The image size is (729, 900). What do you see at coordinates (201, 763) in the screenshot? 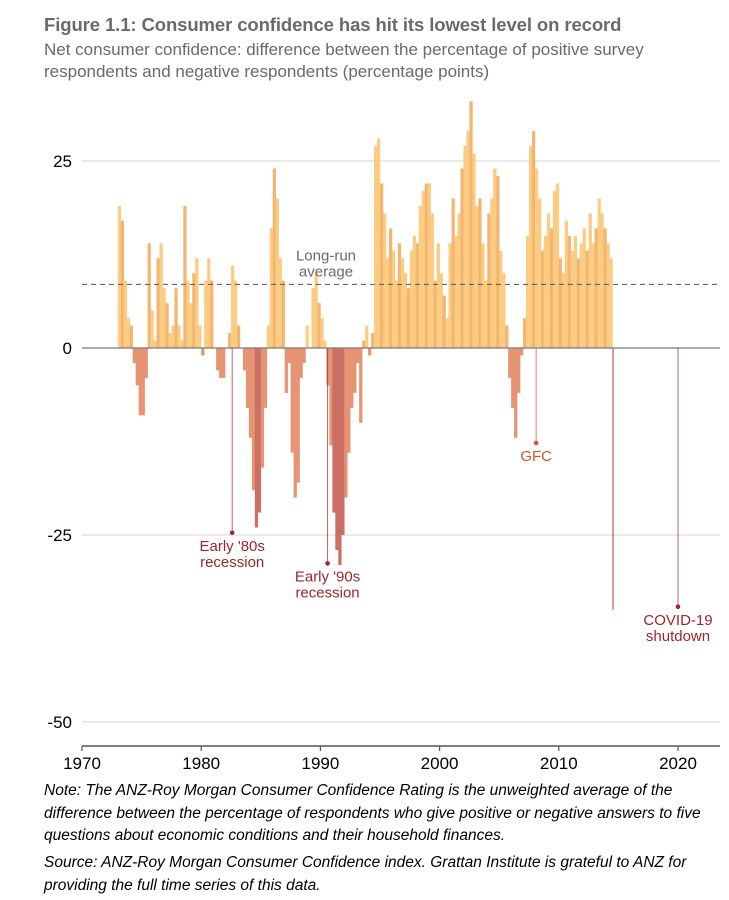
I see `x-tick-label: 1980` at bounding box center [201, 763].